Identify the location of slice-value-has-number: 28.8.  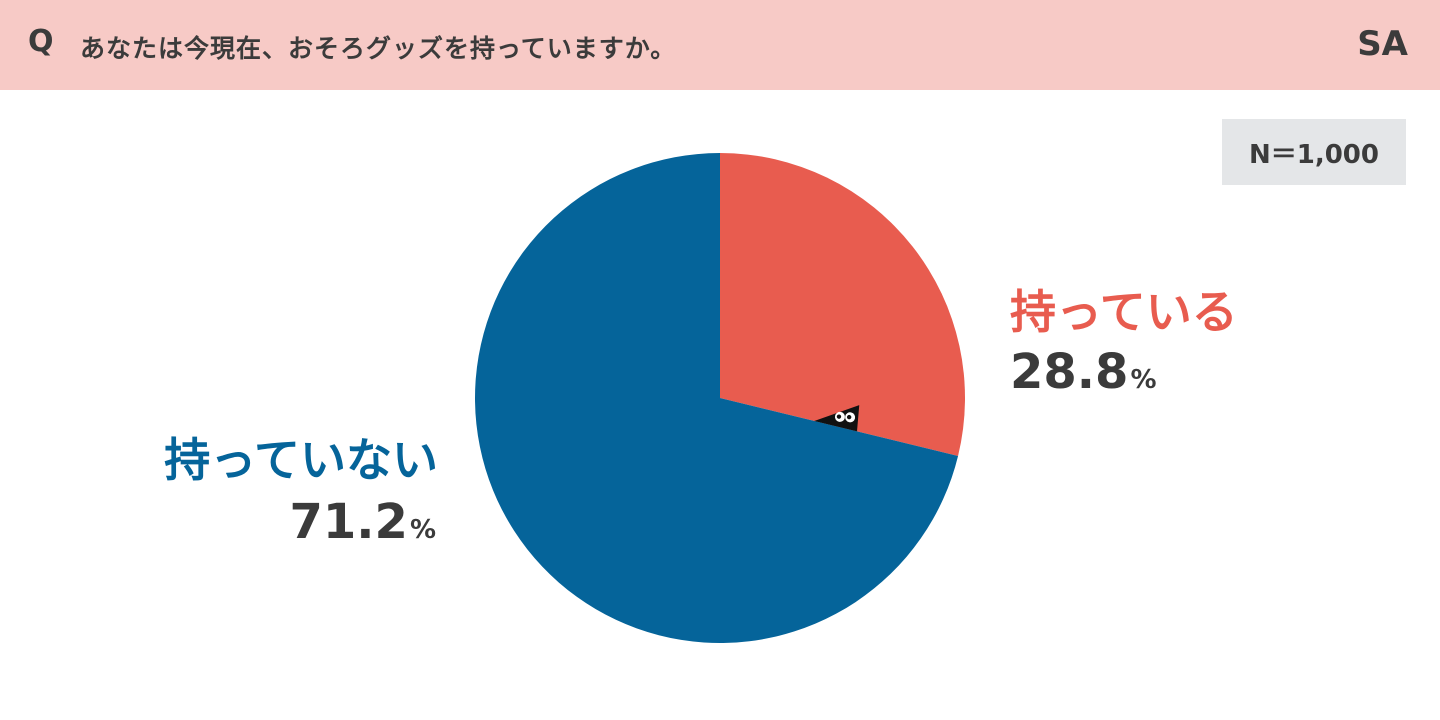
(1069, 372).